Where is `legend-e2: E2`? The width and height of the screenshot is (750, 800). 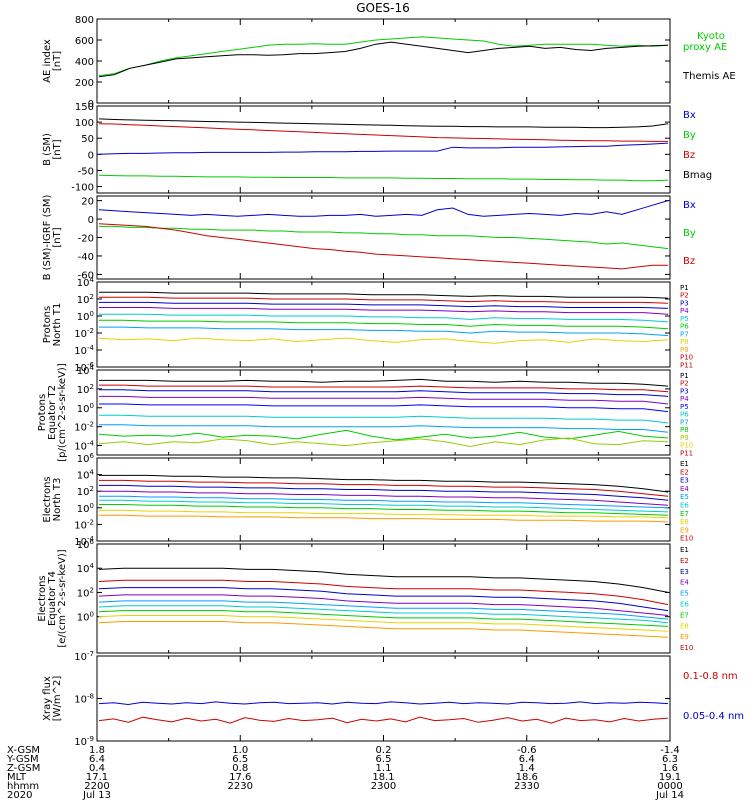
legend-e2: E2 is located at coordinates (684, 472).